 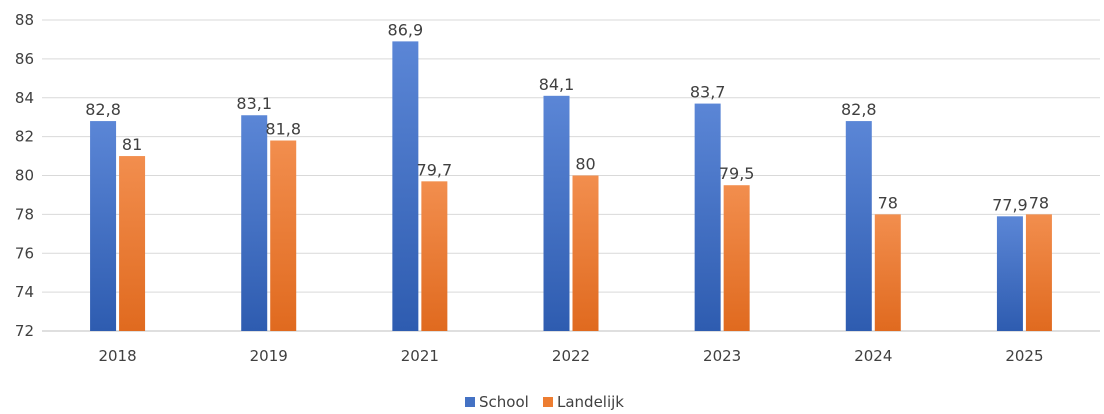 I want to click on data-label-landelijk-2023: 79,5, so click(x=737, y=173).